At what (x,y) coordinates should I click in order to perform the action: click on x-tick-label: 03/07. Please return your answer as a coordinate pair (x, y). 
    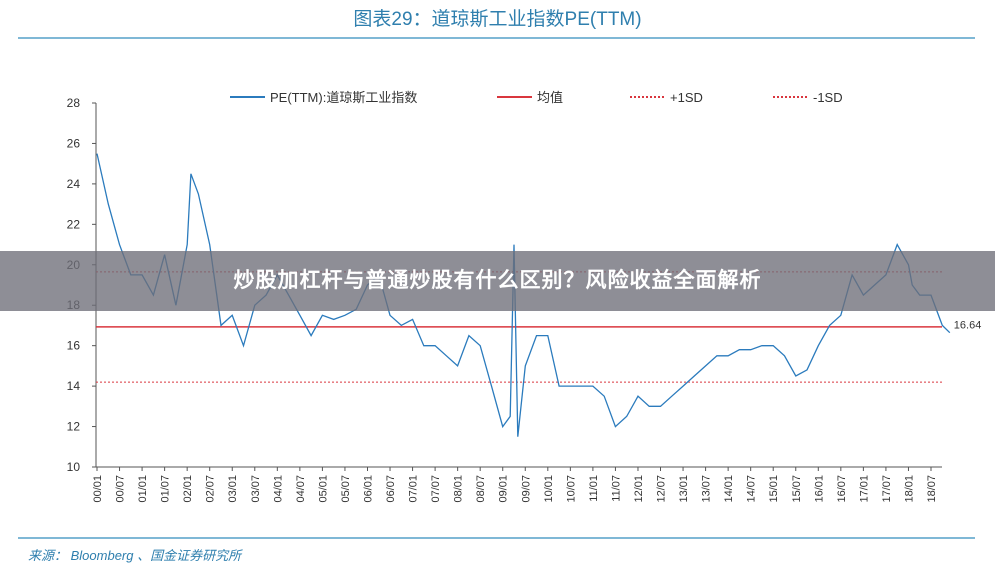
    Looking at the image, I should click on (256, 489).